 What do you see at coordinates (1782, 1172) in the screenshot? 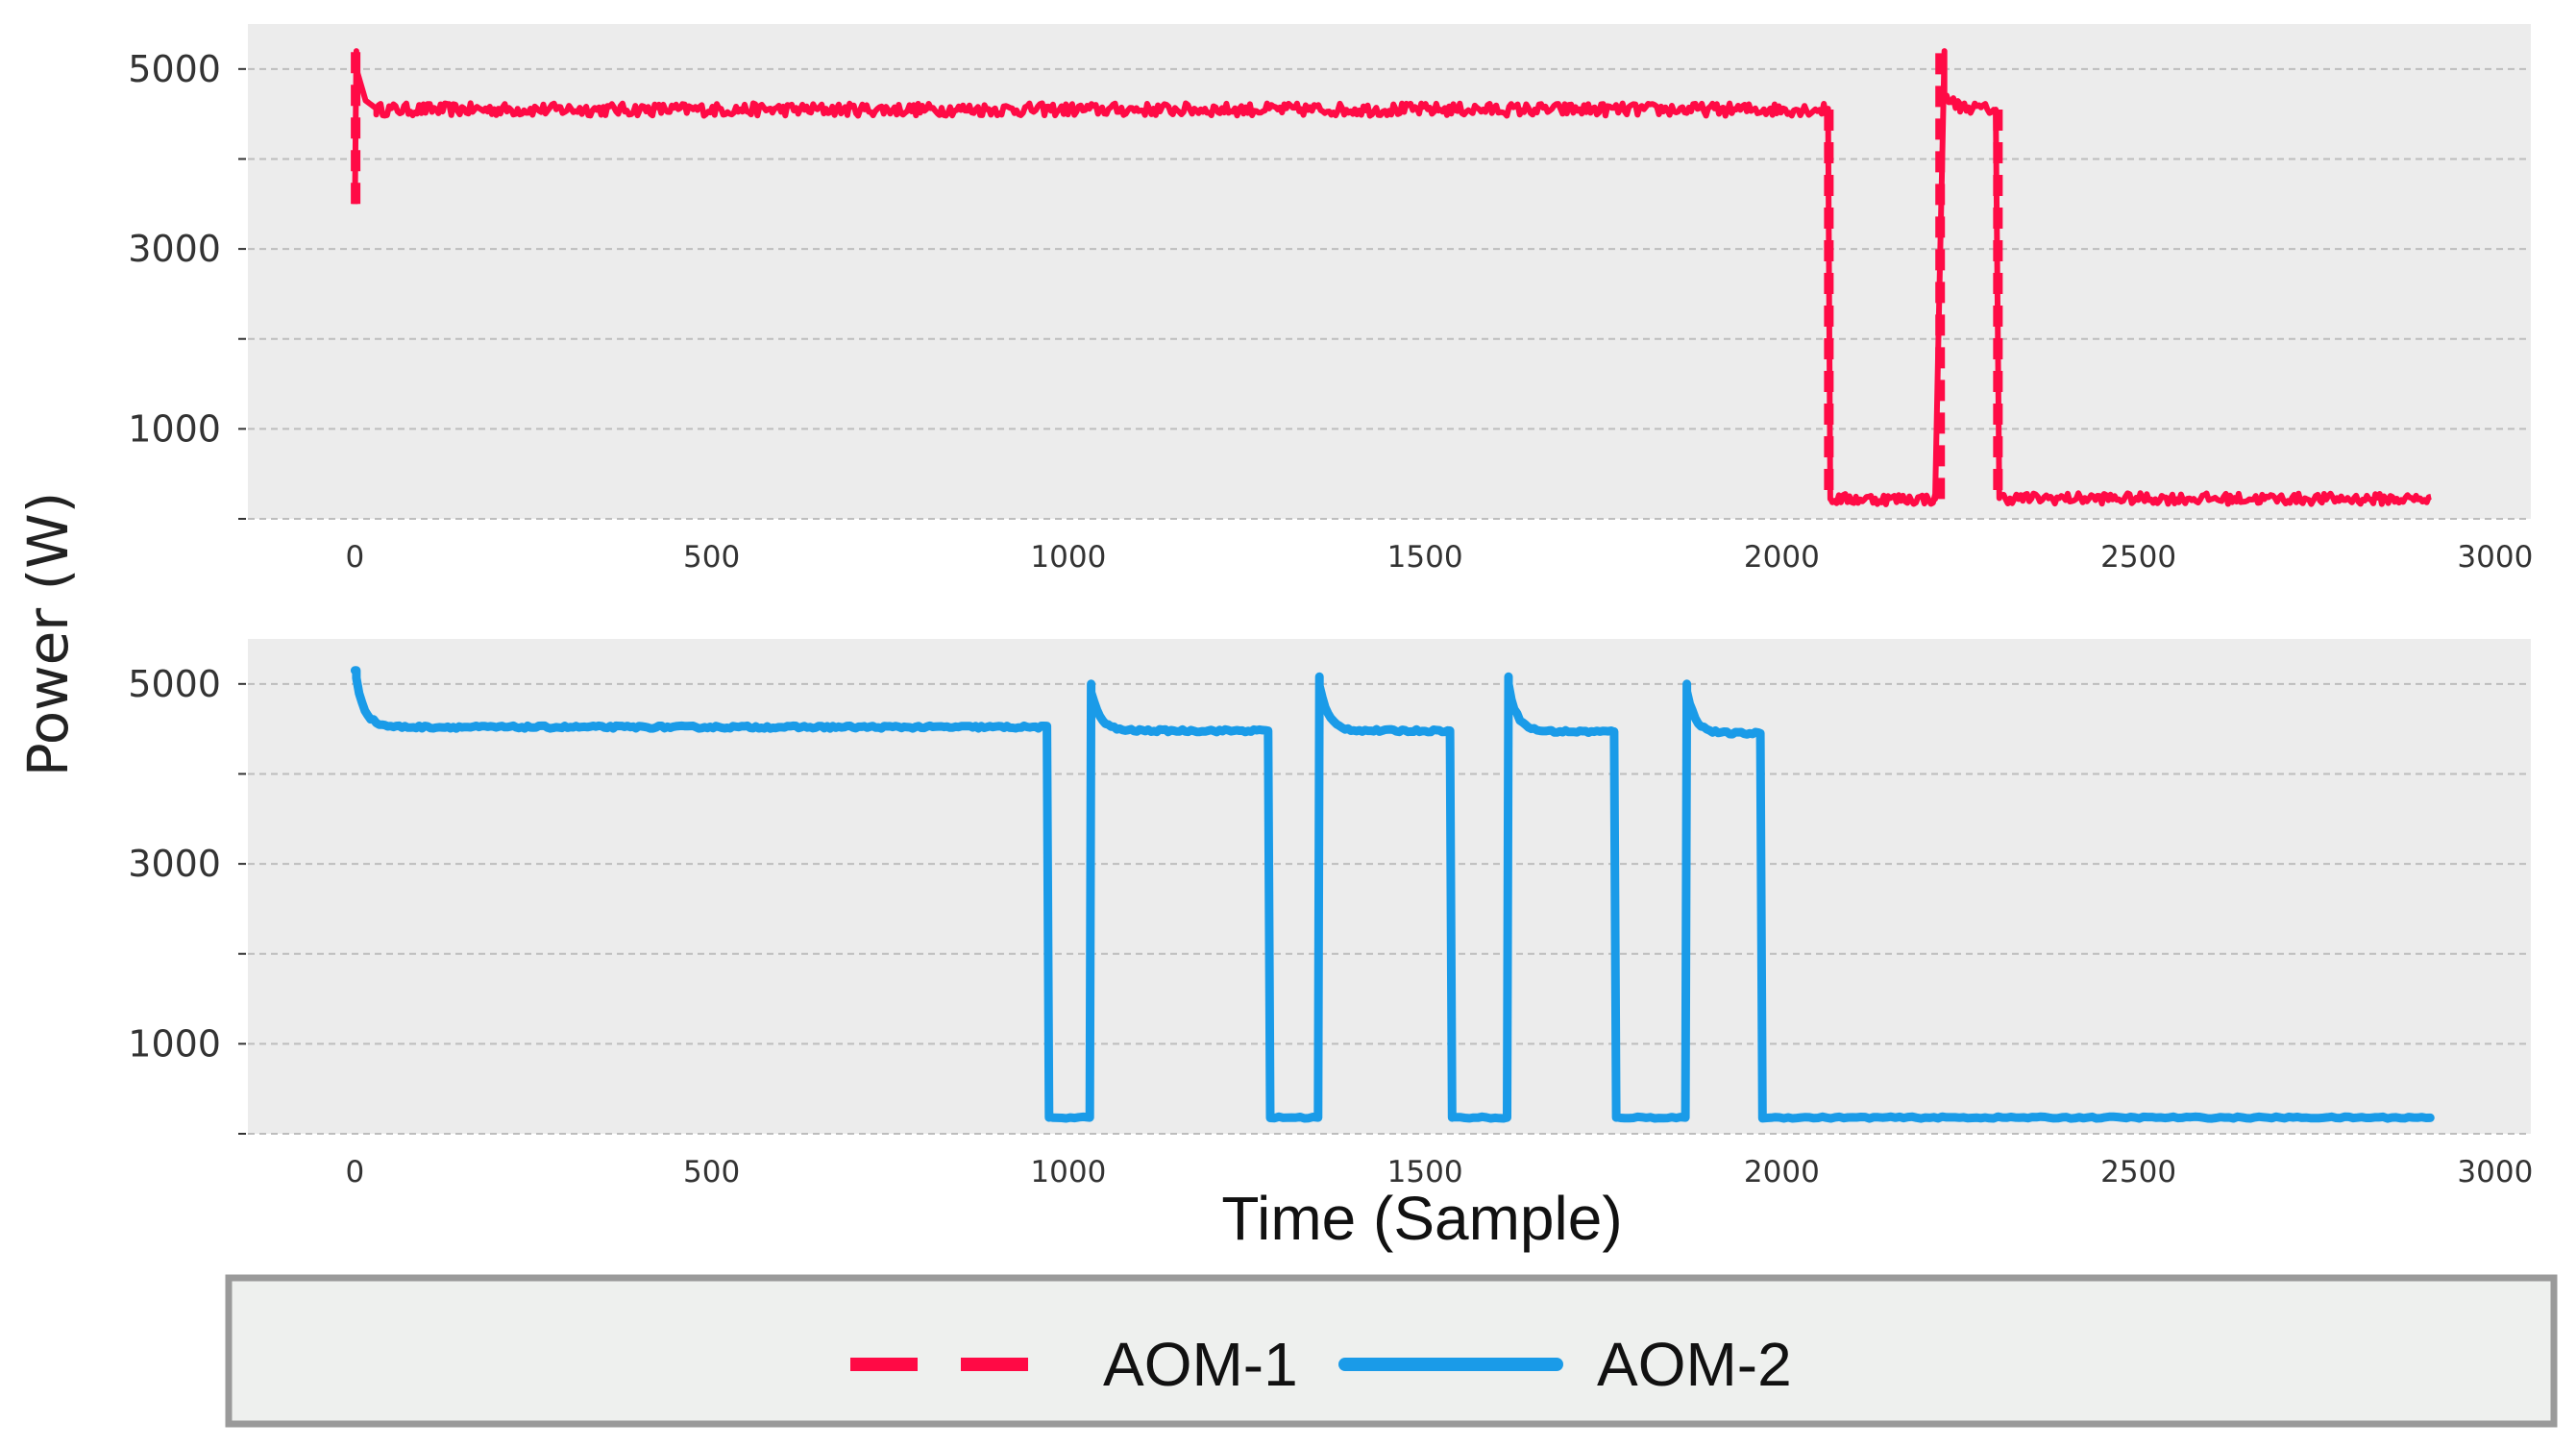
I see `aom2-x-tick-label-2000: 2000` at bounding box center [1782, 1172].